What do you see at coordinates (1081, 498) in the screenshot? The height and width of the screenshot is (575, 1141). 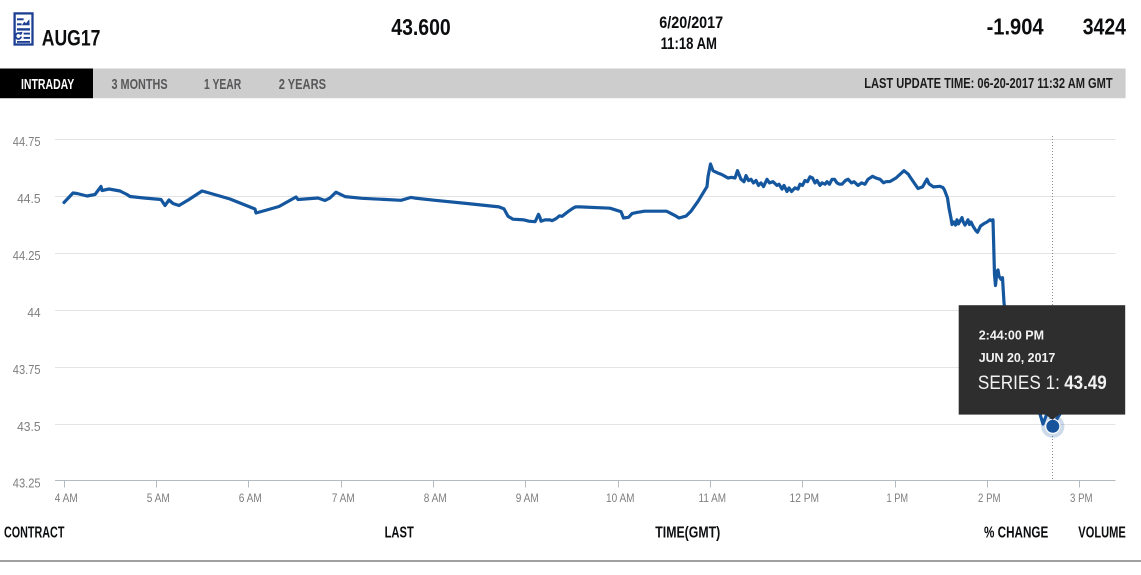 I see `svg-text: 3 PM` at bounding box center [1081, 498].